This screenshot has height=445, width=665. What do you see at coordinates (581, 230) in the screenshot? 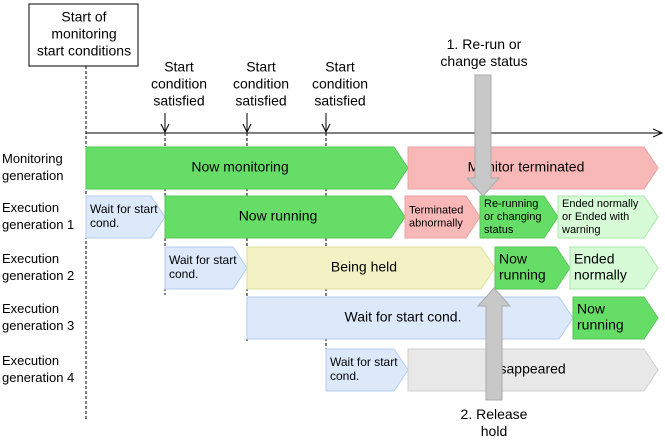
I see `status-text: warning` at bounding box center [581, 230].